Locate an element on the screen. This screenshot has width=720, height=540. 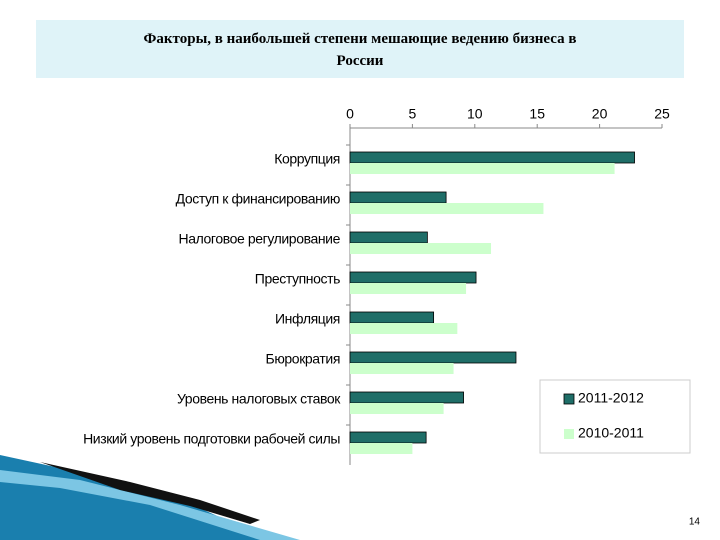
y-tick-label: Доступ к финансированию is located at coordinates (258, 199).